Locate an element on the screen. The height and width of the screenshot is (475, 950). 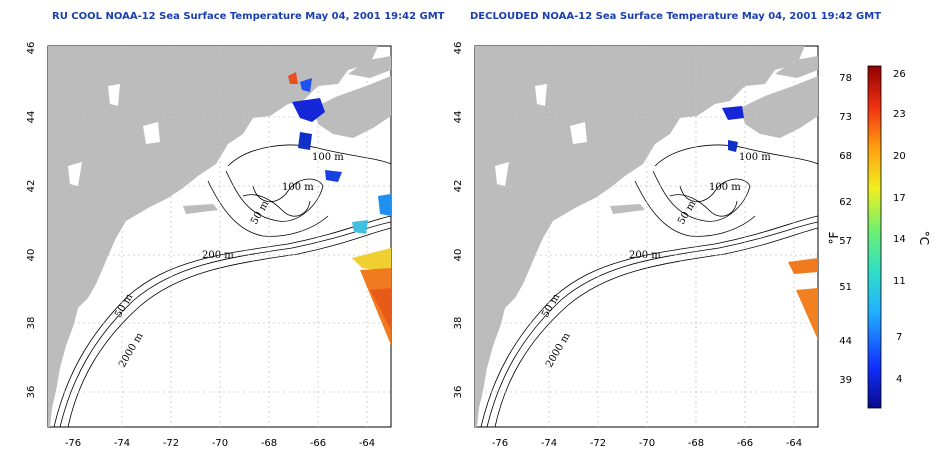
celsius-unit-label: °C is located at coordinates (924, 238).